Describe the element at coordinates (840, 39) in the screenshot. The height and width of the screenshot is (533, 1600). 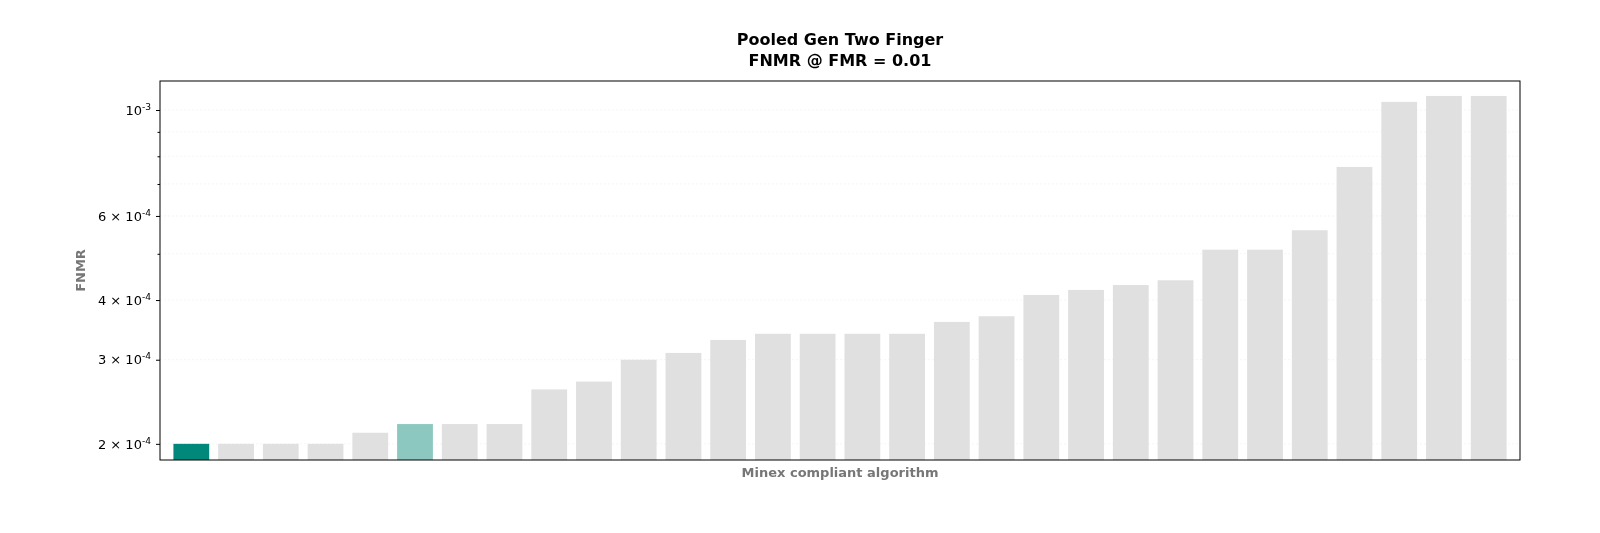
I see `chart-title: Pooled Gen Two Finger` at that location.